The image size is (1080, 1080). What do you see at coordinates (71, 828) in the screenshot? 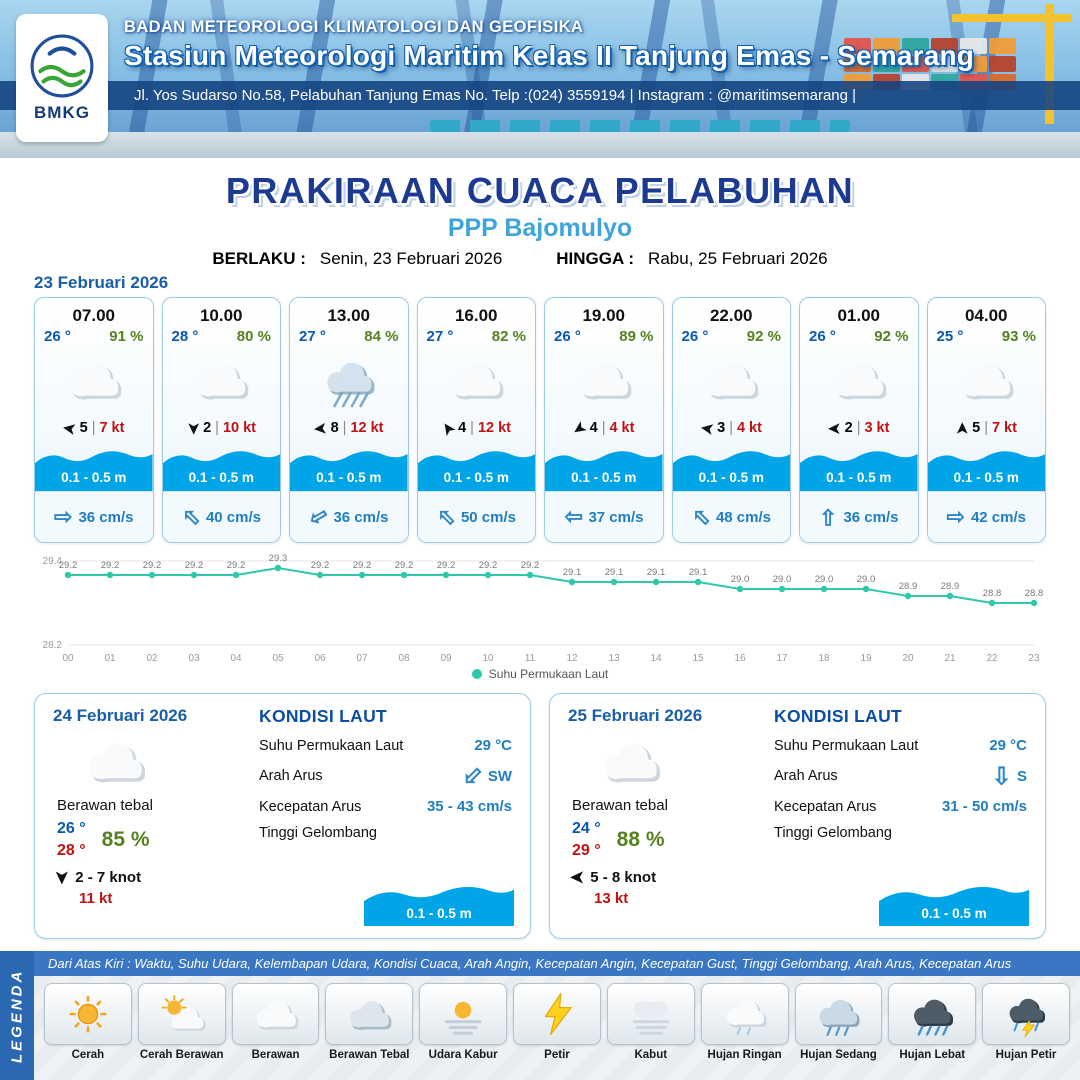
I see `daily-temp-min: 26 °` at bounding box center [71, 828].